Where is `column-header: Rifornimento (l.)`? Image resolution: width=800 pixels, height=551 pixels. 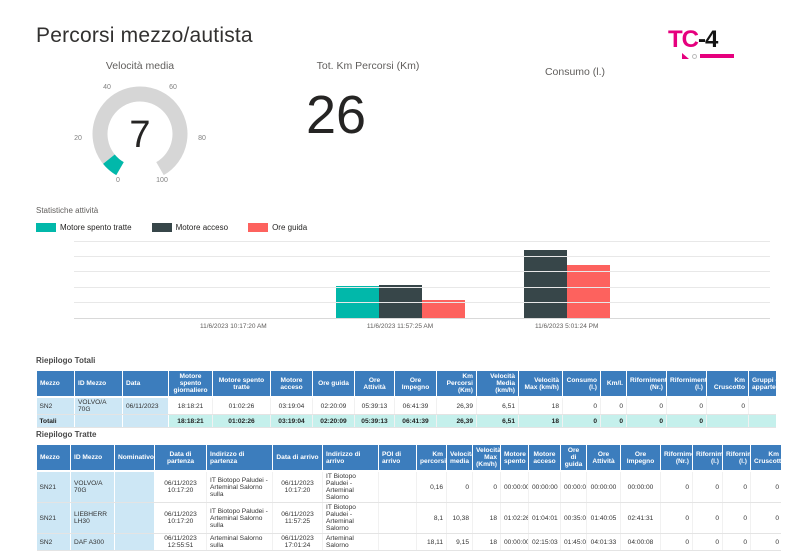 column-header: Rifornimento (l.) is located at coordinates (686, 384).